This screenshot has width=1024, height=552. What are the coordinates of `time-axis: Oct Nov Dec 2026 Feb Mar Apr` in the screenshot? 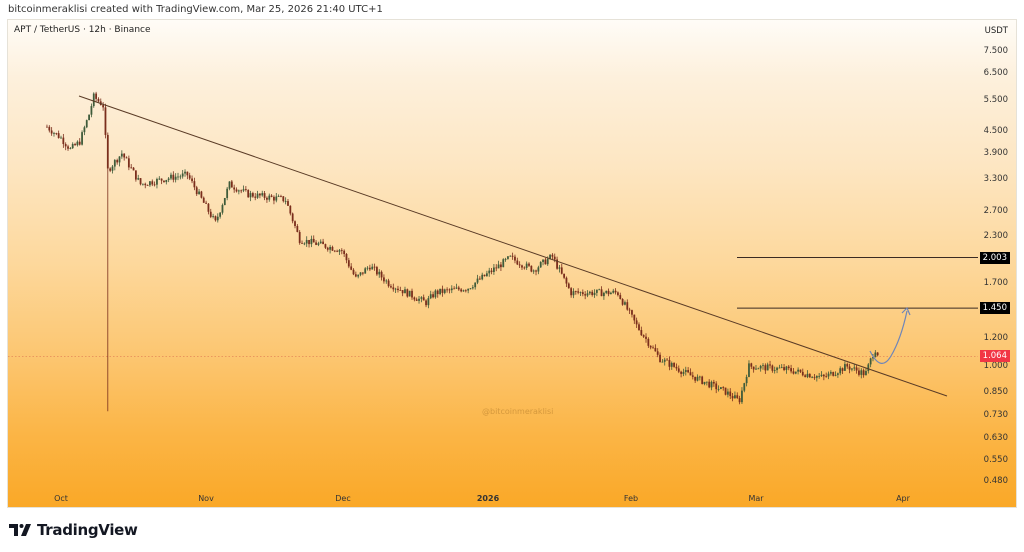 It's located at (493, 498).